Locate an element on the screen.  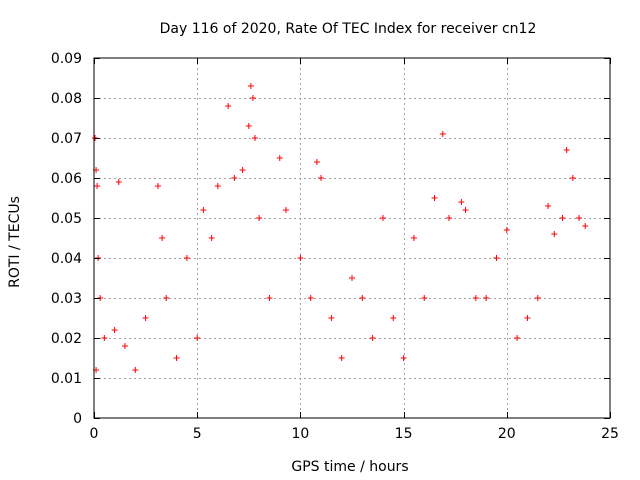
x-tick-label: 10 is located at coordinates (300, 434).